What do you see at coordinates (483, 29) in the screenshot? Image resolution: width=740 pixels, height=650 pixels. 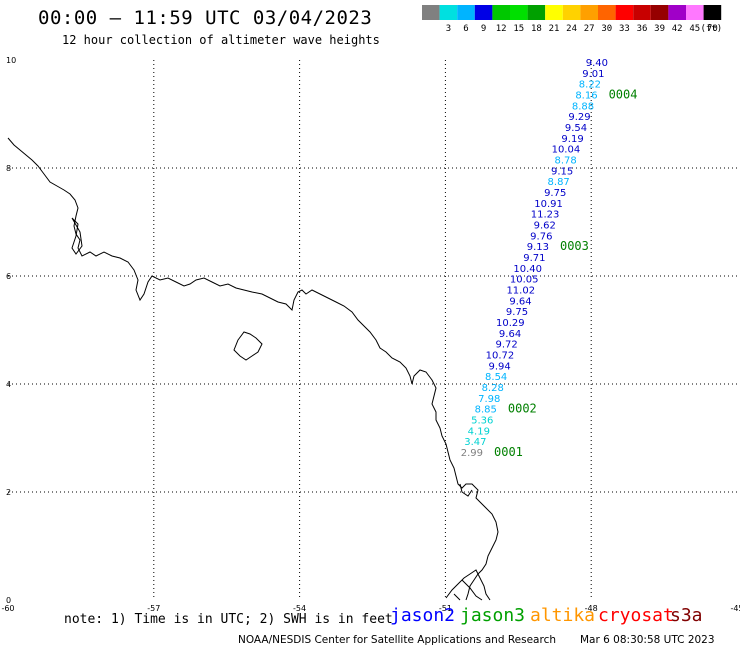 I see `color-bin-label: 9` at bounding box center [483, 29].